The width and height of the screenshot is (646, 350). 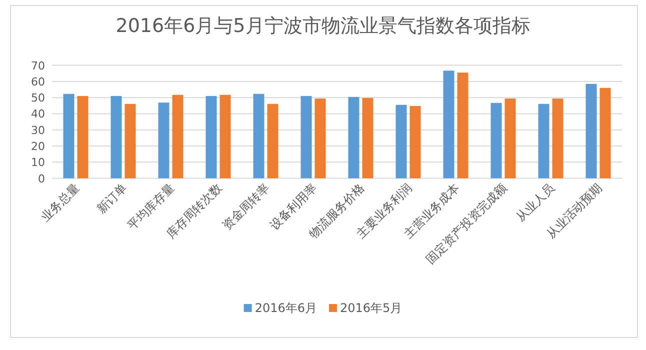 What do you see at coordinates (285, 308) in the screenshot?
I see `legend-label: 2016年6月` at bounding box center [285, 308].